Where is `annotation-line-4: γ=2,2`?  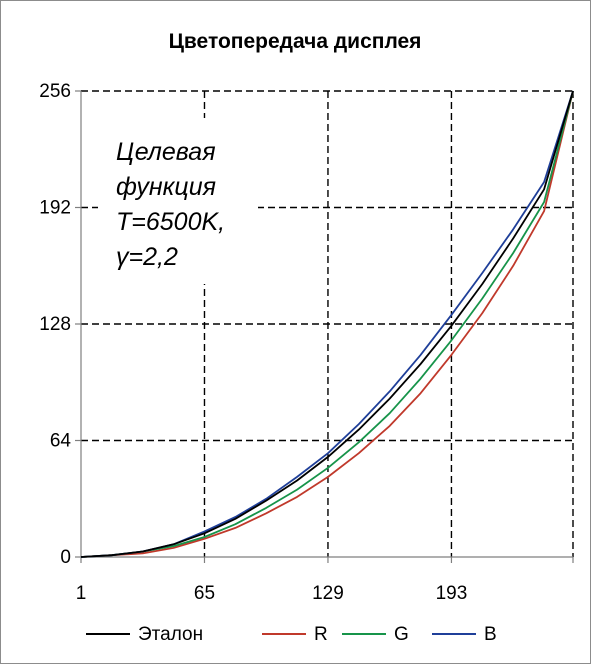
annotation-line-4: γ=2,2 is located at coordinates (147, 257).